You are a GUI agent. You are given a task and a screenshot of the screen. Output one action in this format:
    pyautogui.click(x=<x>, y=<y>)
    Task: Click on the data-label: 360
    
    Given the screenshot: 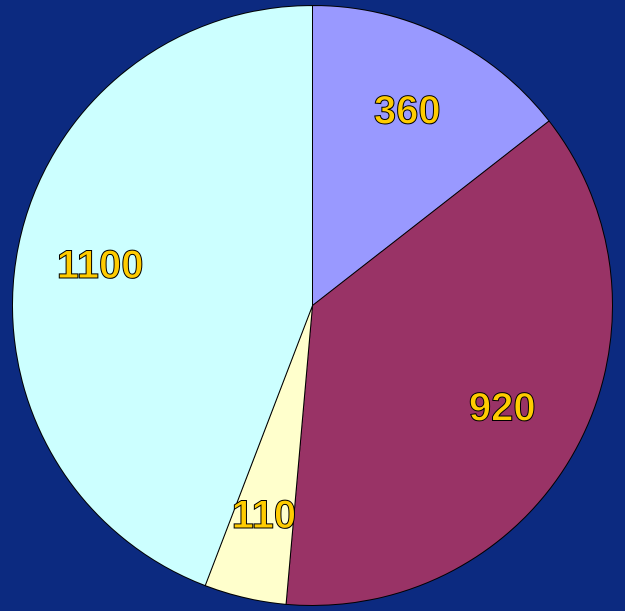 What is the action you would take?
    pyautogui.click(x=407, y=110)
    